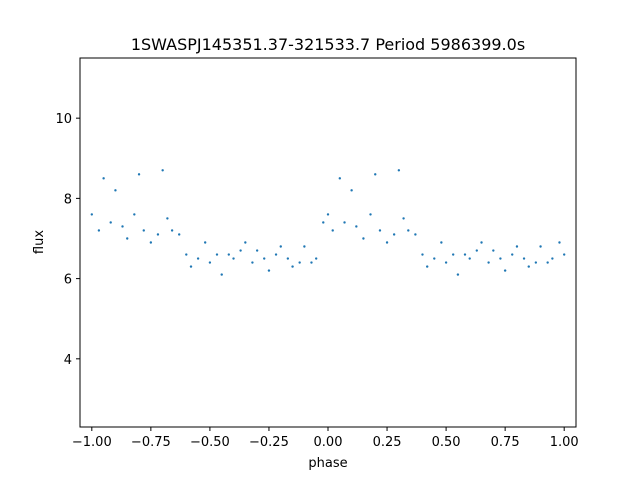 The height and width of the screenshot is (480, 640). Describe the element at coordinates (210, 442) in the screenshot. I see `x-tick-label: −0.50` at that location.